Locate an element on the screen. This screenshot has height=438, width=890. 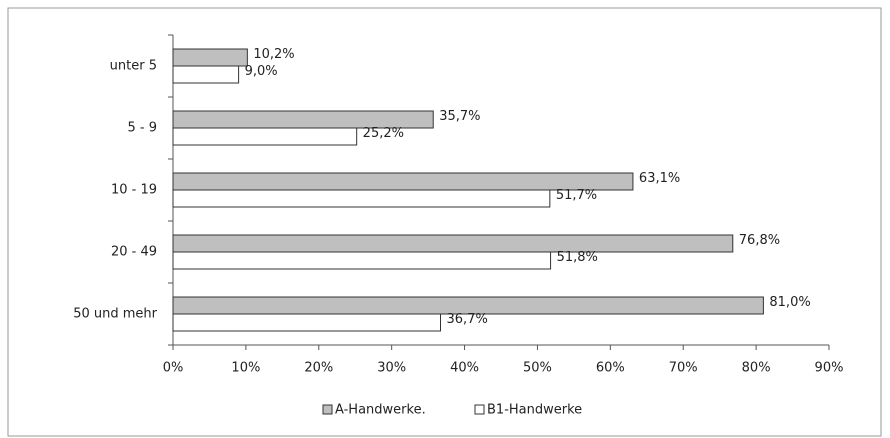
x-tick-label: 70% is located at coordinates (683, 368).